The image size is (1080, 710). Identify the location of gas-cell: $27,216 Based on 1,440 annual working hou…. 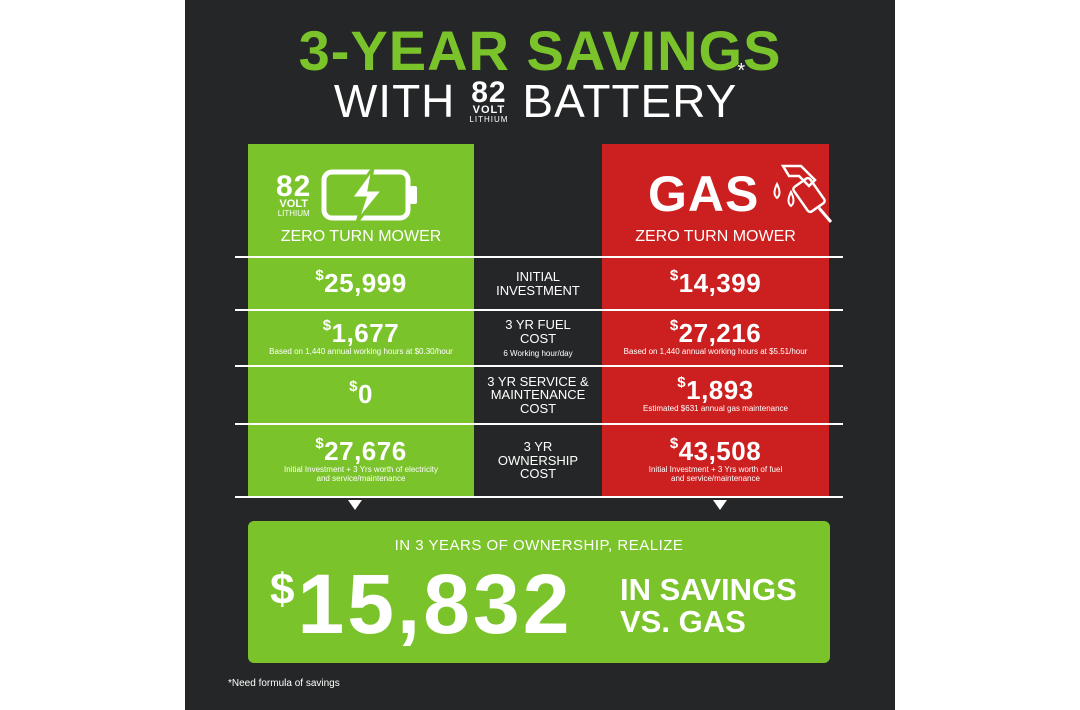
(715, 338).